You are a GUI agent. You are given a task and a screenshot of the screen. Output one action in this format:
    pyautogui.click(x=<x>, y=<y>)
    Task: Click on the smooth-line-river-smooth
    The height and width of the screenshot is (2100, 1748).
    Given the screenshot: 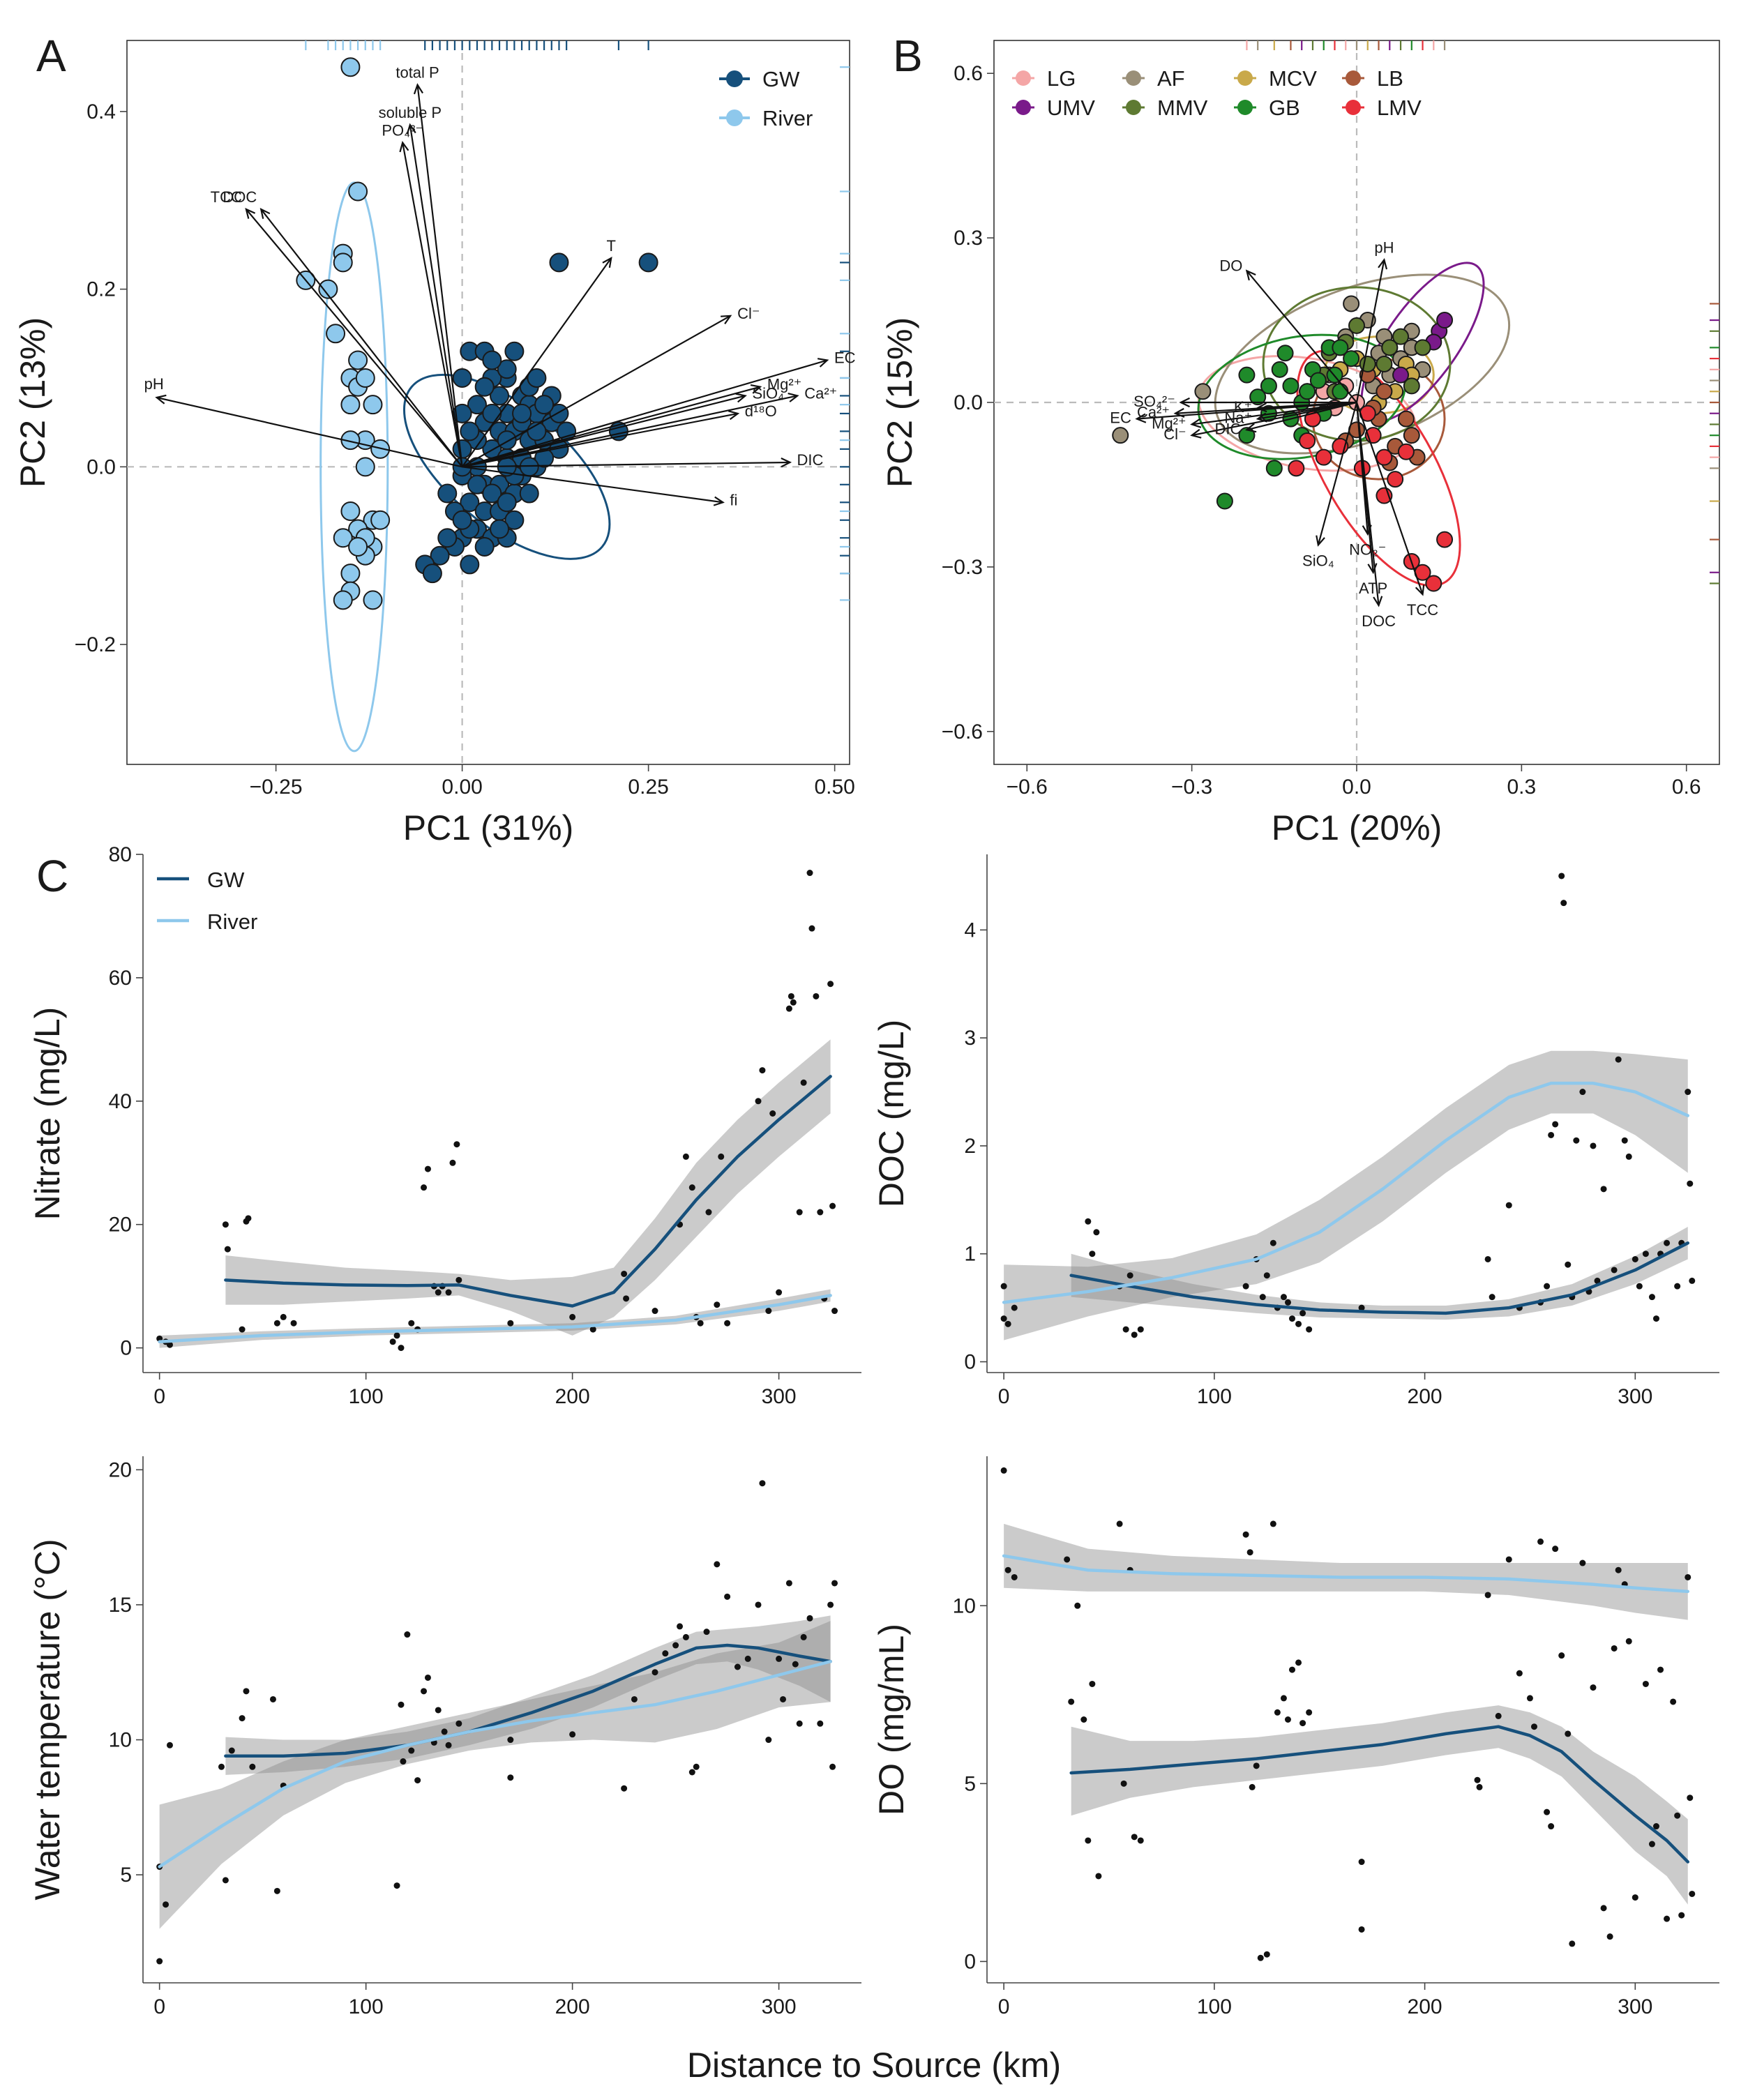 What is the action you would take?
    pyautogui.click(x=1345, y=1574)
    